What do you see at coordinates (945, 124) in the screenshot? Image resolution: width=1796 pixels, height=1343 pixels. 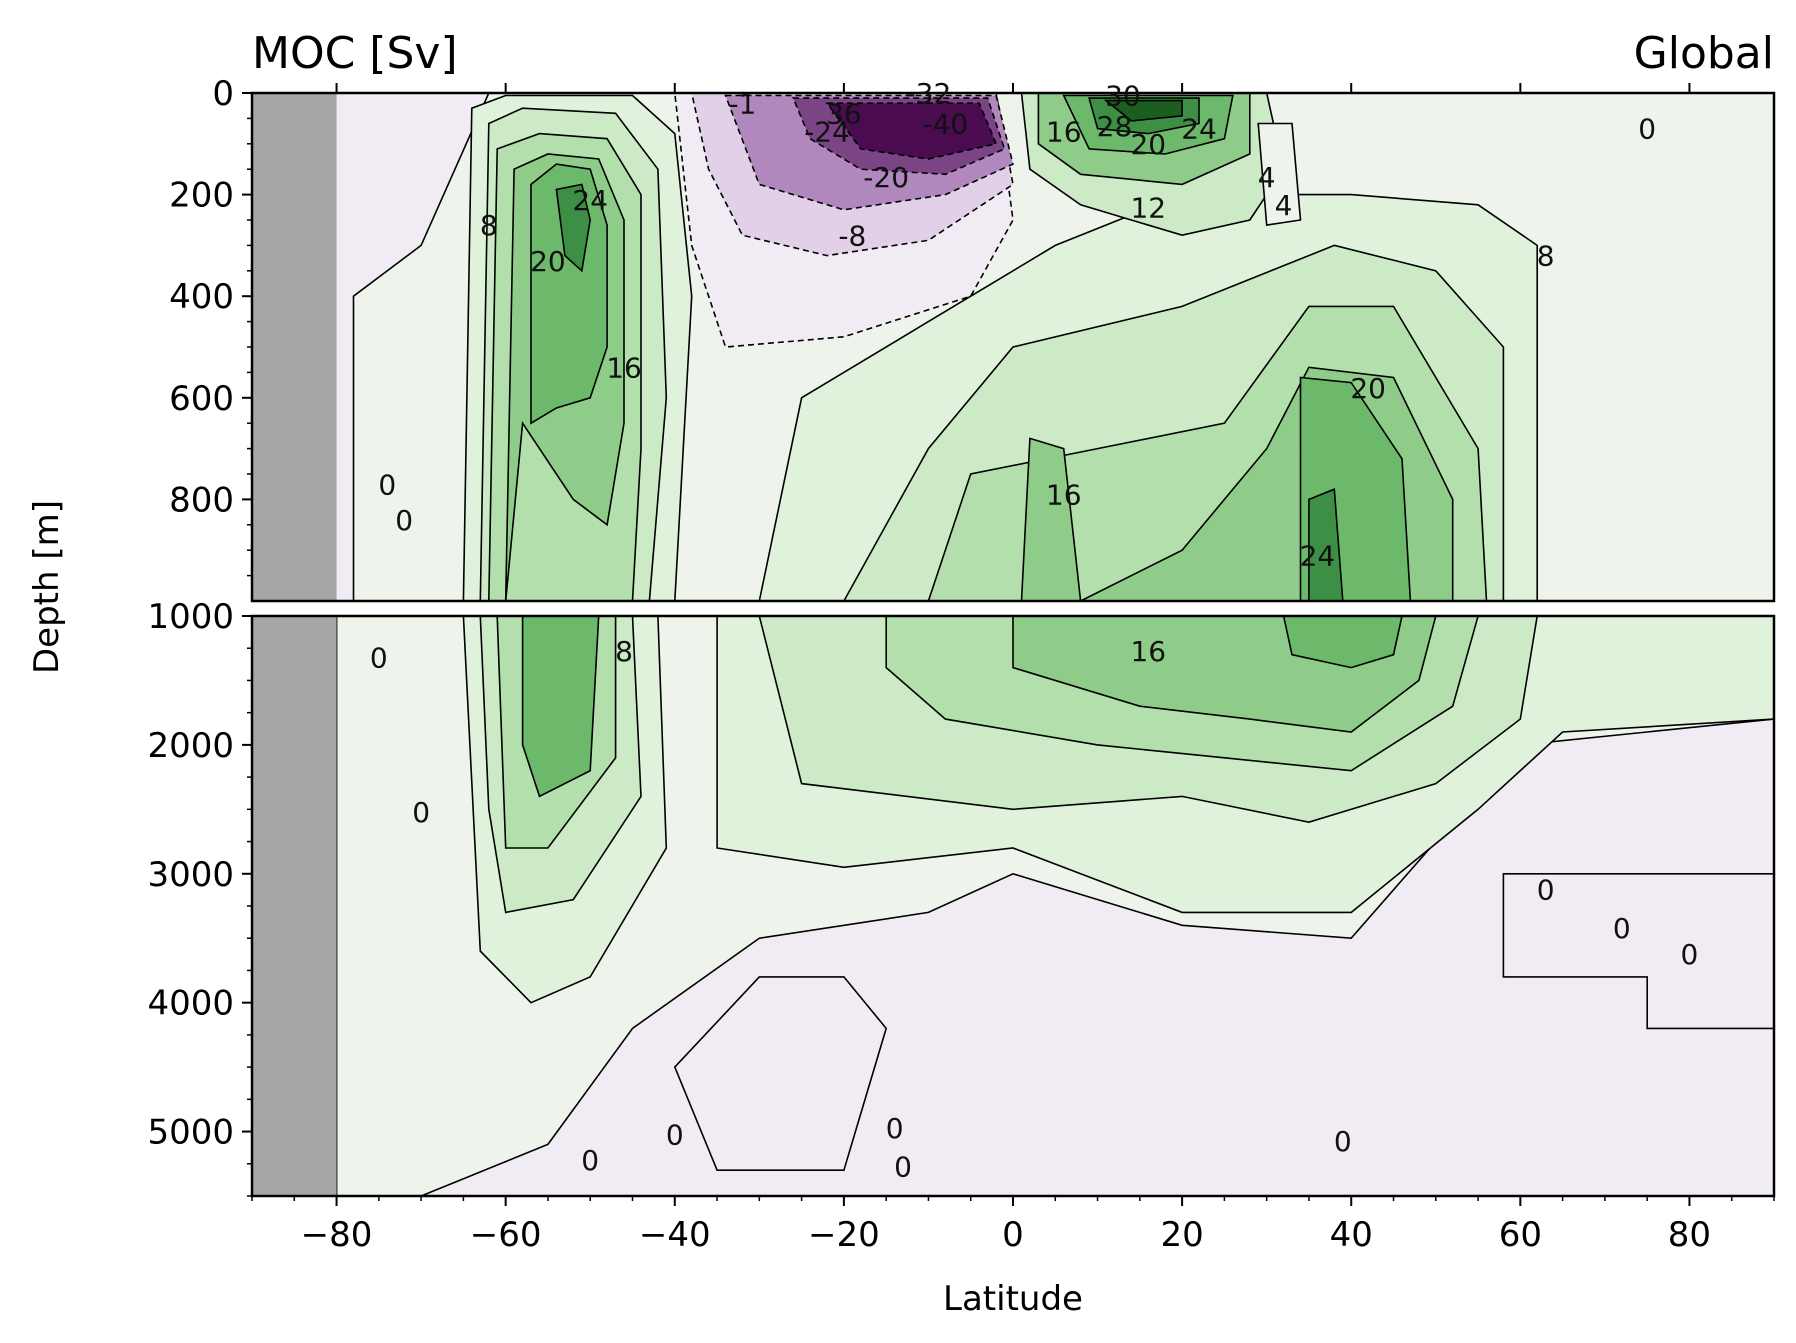 I see `contour-label: -40` at bounding box center [945, 124].